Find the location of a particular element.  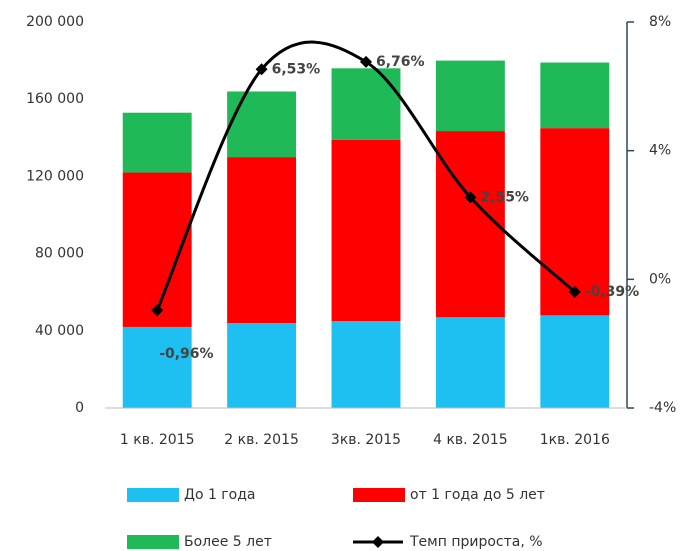

y2-tick-label: -4% is located at coordinates (662, 408).